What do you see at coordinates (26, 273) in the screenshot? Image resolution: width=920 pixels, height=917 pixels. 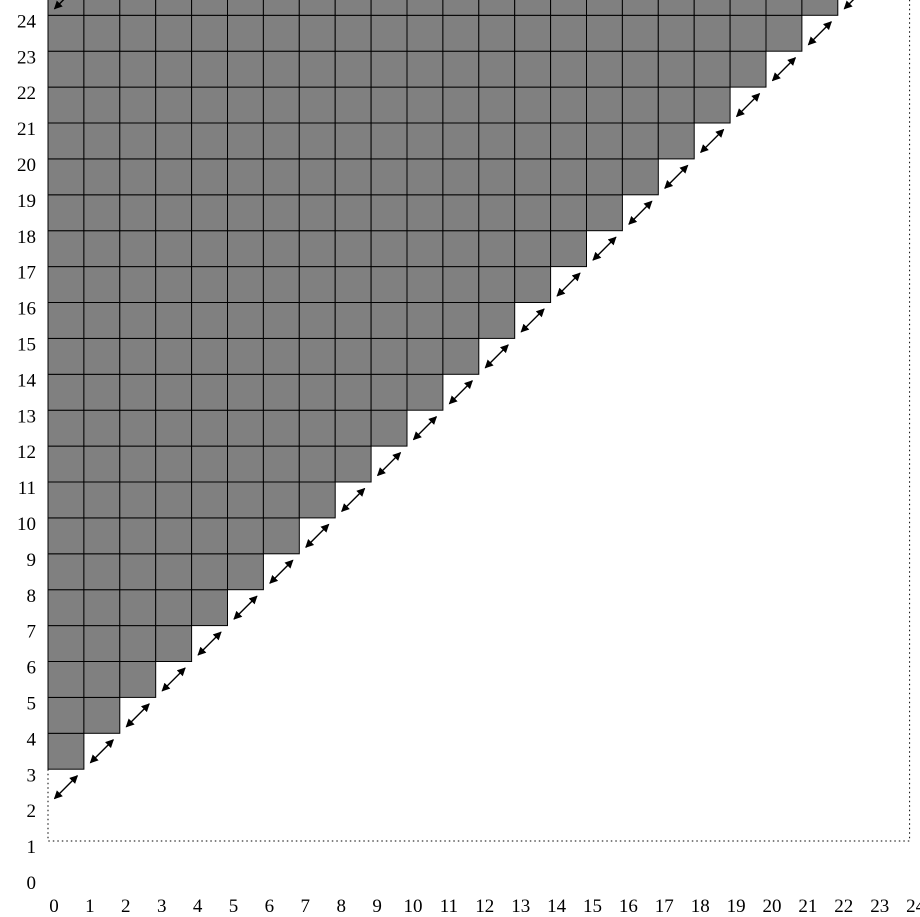 I see `y-tick-label: 17` at bounding box center [26, 273].